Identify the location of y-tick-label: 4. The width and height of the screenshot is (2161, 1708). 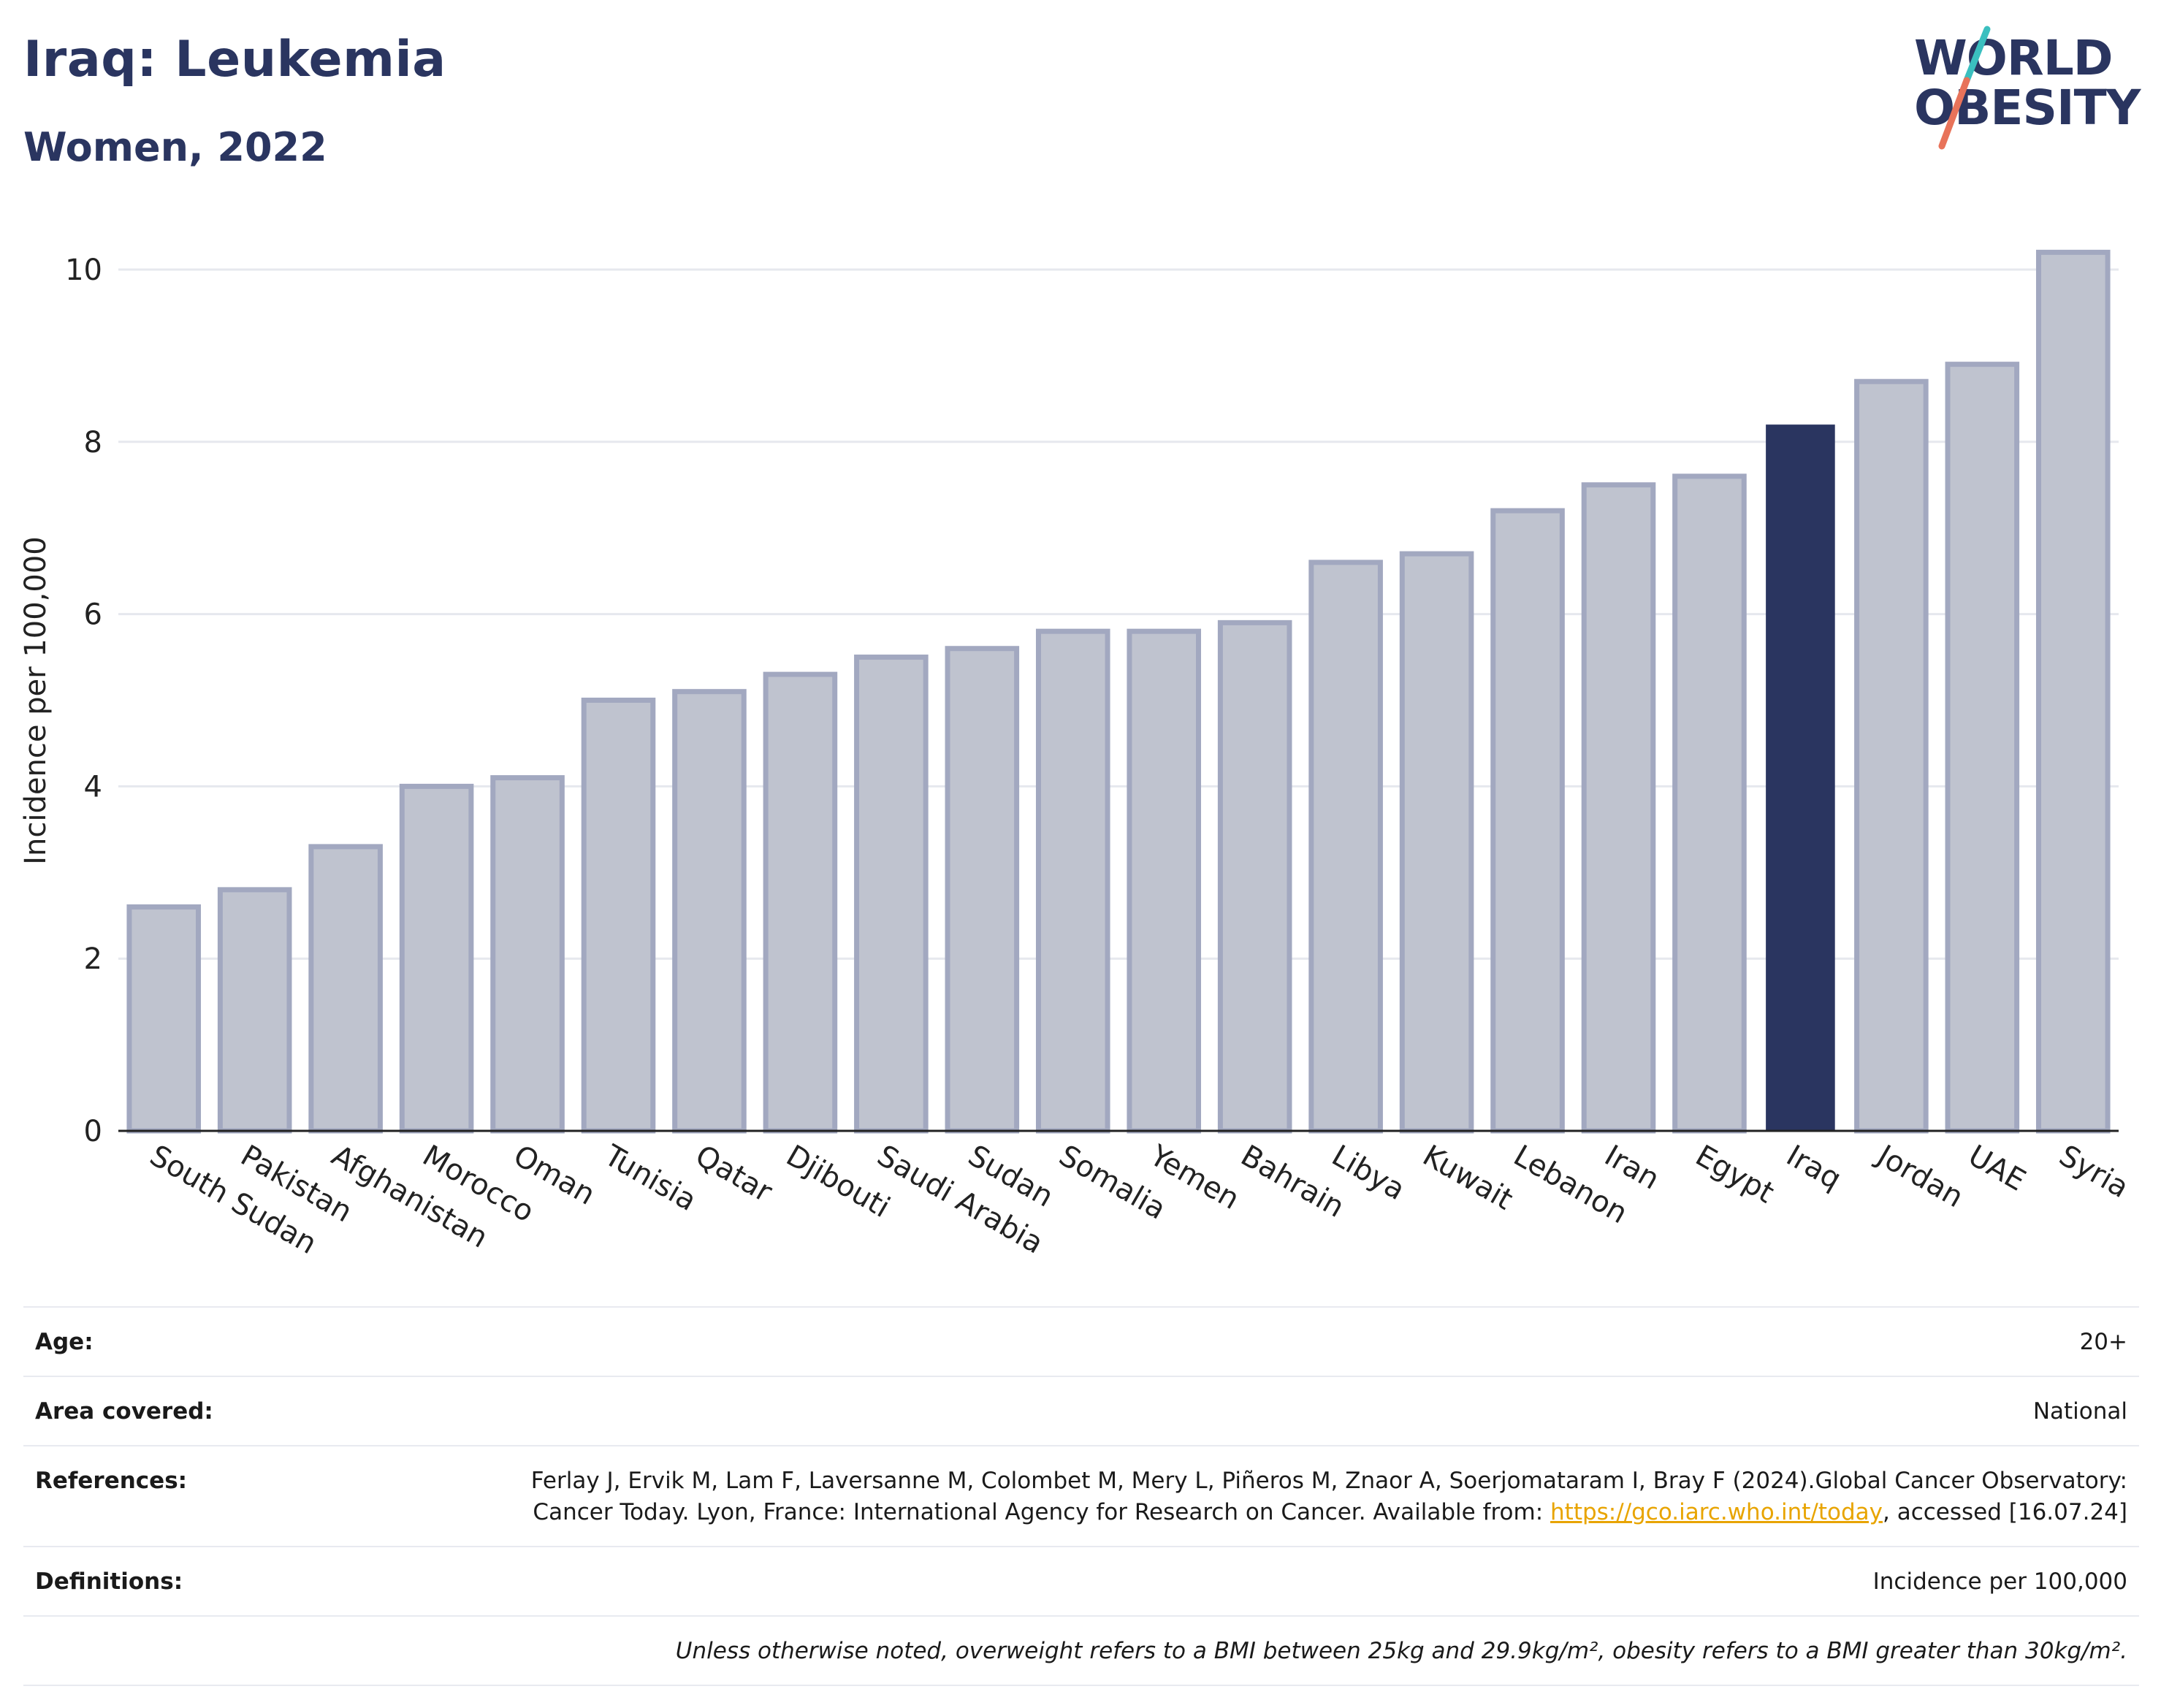
(93, 787).